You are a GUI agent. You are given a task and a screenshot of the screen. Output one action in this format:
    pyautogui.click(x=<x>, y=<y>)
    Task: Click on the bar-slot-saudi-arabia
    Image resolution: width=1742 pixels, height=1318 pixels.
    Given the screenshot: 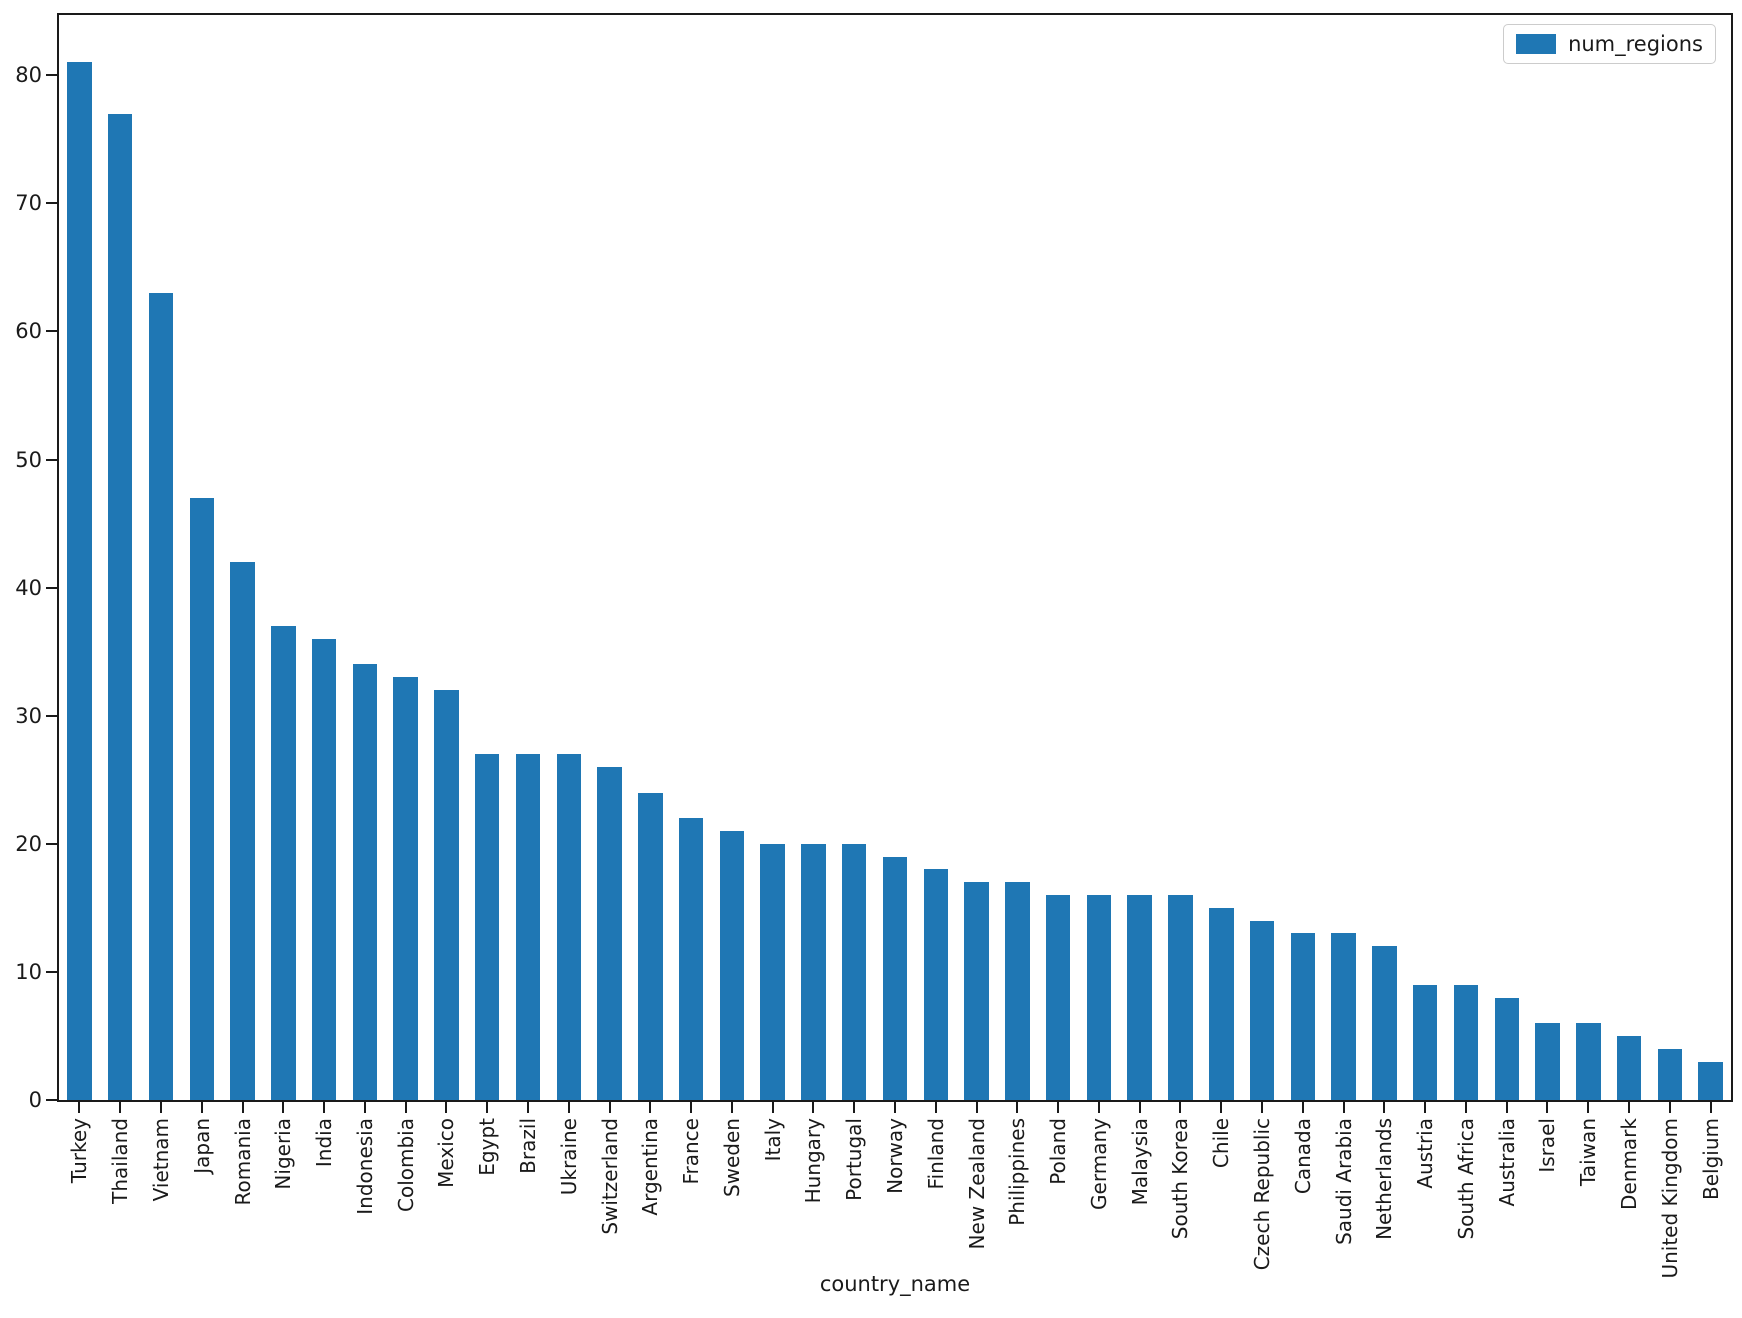 What is the action you would take?
    pyautogui.click(x=1343, y=557)
    